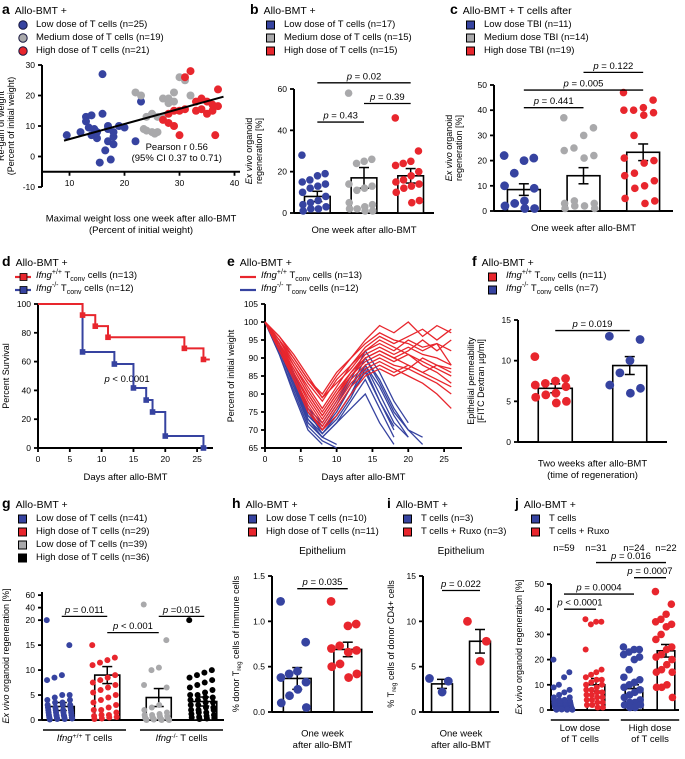 The image size is (685, 759). Describe the element at coordinates (92, 544) in the screenshot. I see `legend-label: Low dose of T cells (n=39)` at that location.